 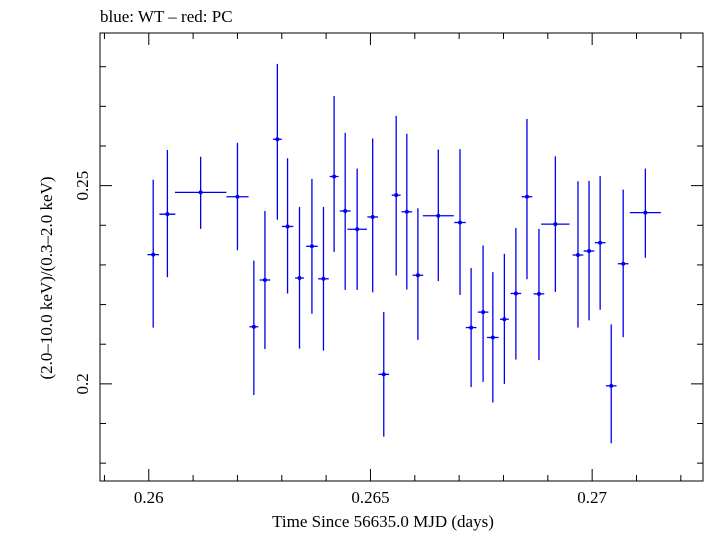 I want to click on y-axis-label: (2.0–10.0 keV)/(0.3–2.0 keV), so click(x=46, y=277).